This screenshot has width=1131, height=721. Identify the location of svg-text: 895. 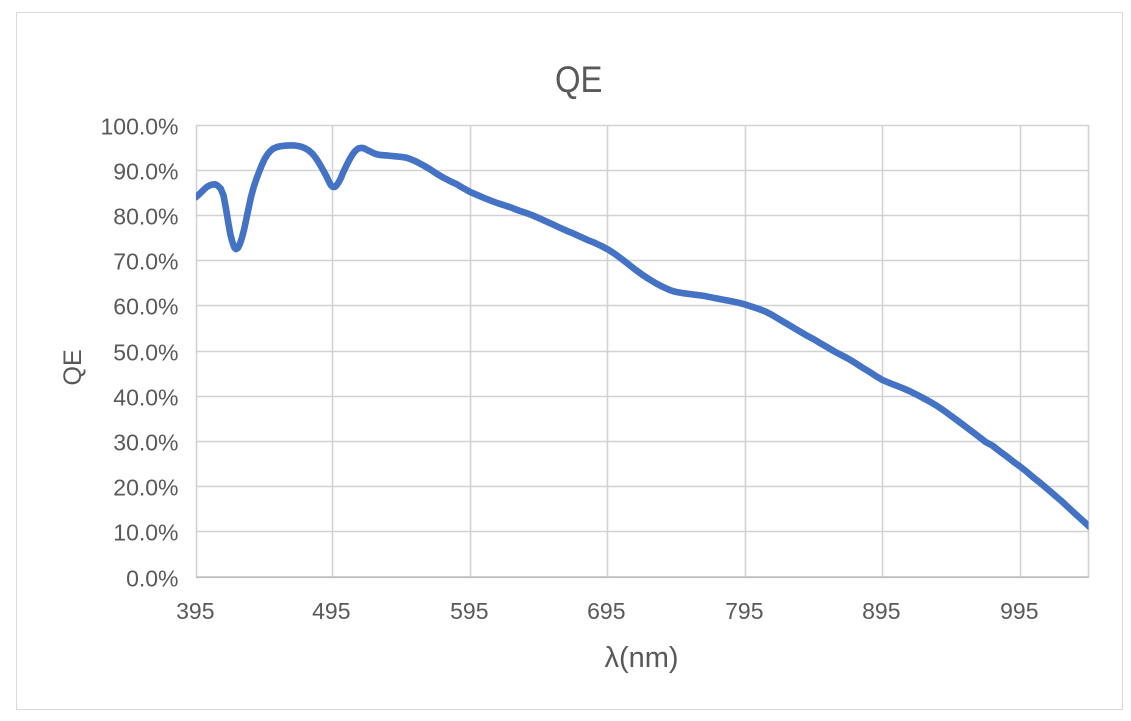
(881, 611).